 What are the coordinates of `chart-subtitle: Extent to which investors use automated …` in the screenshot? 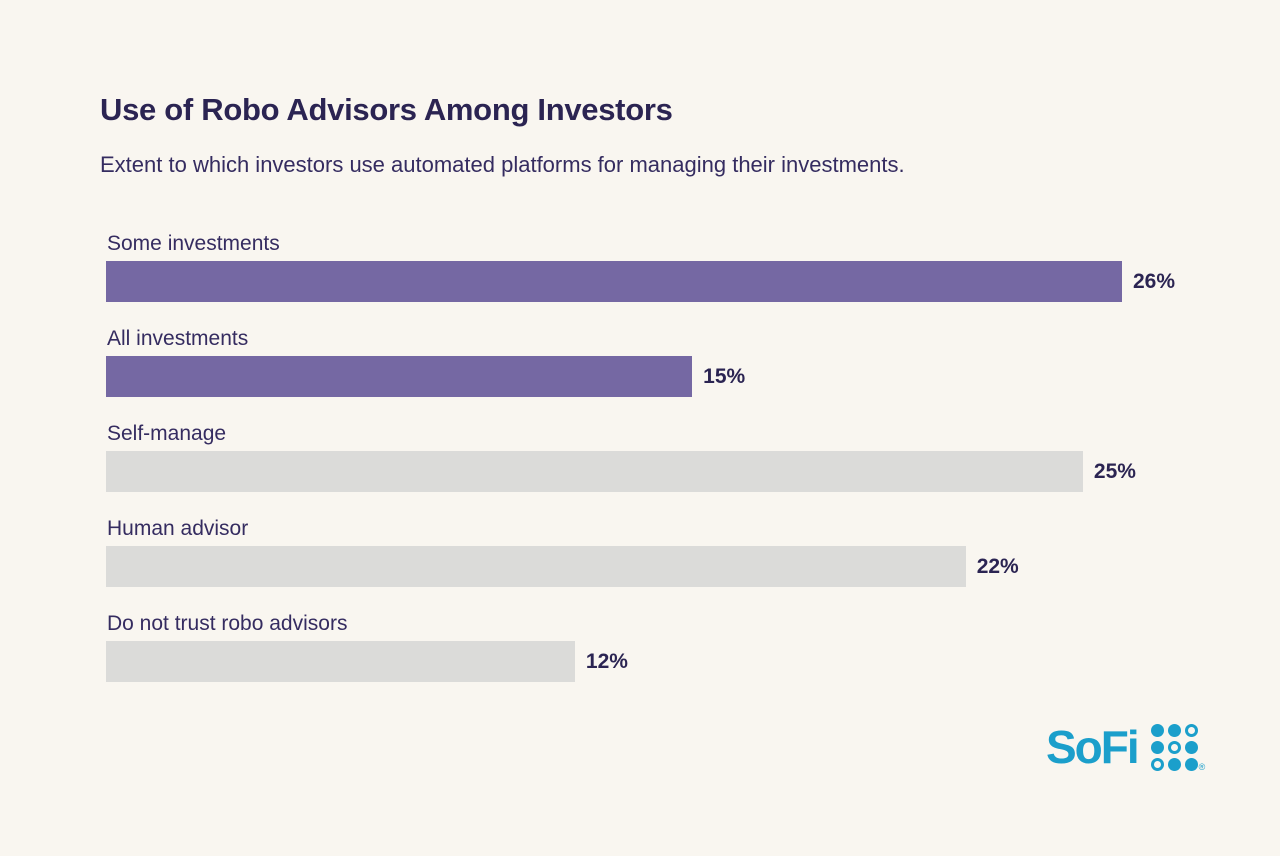 It's located at (502, 164).